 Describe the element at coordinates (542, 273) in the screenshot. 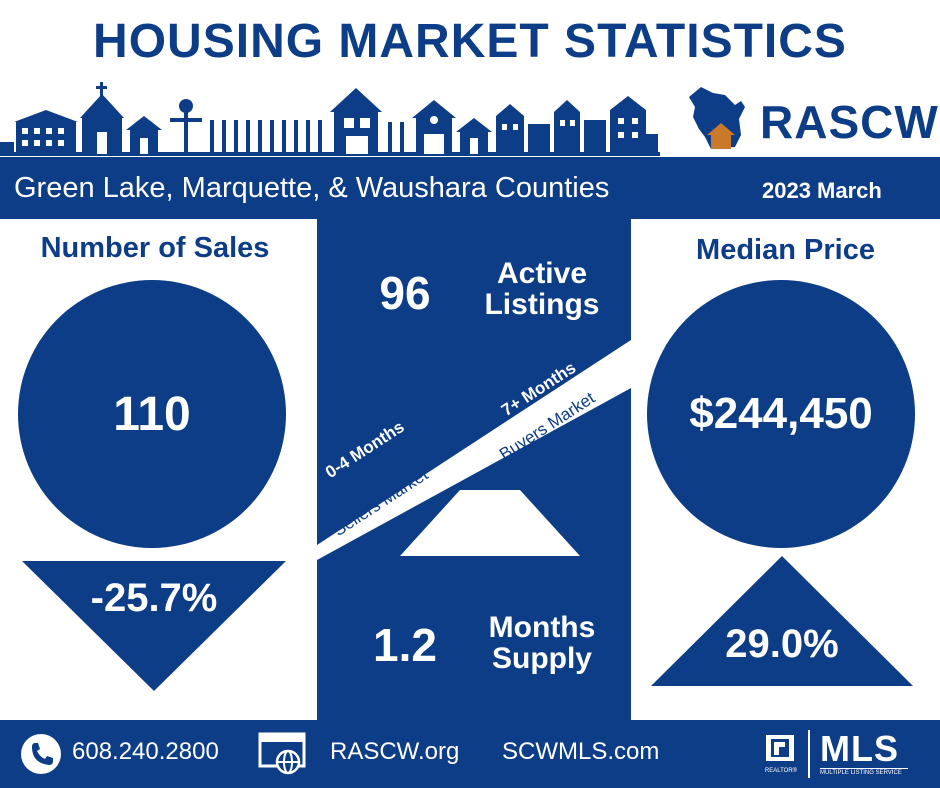

I see `listings-label-line1: Active` at that location.